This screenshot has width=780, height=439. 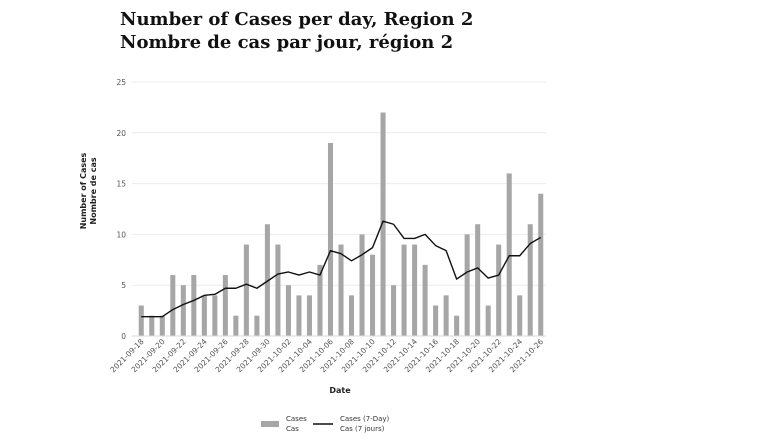 I want to click on y-axis-title: Number of Cases Nombre de cas, so click(x=88, y=190).